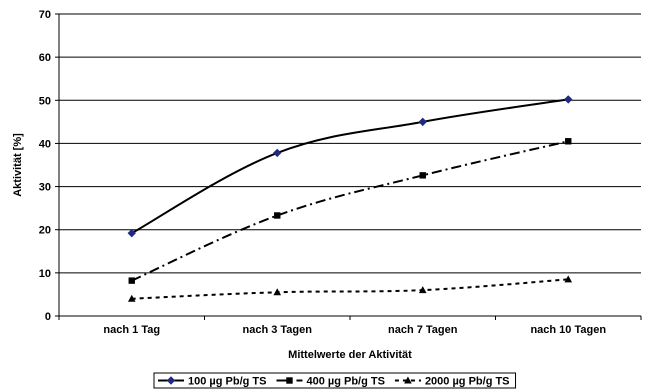 The height and width of the screenshot is (391, 647). Describe the element at coordinates (45, 101) in the screenshot. I see `y-tick-label: 50` at that location.